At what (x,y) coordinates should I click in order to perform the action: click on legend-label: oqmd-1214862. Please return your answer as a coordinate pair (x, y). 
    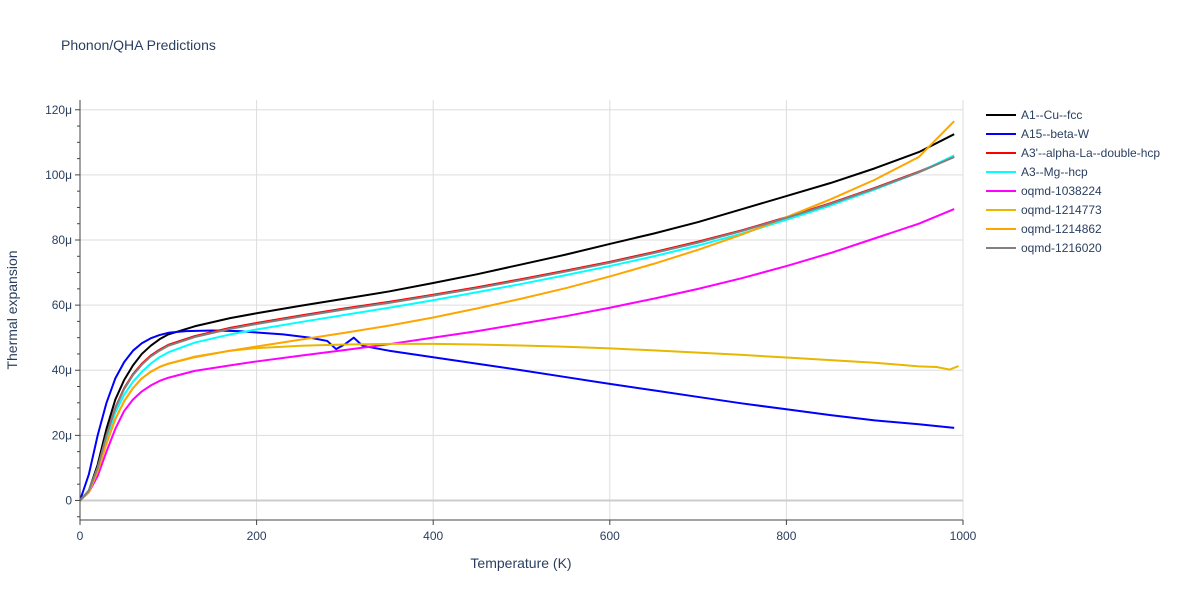
    Looking at the image, I should click on (1061, 229).